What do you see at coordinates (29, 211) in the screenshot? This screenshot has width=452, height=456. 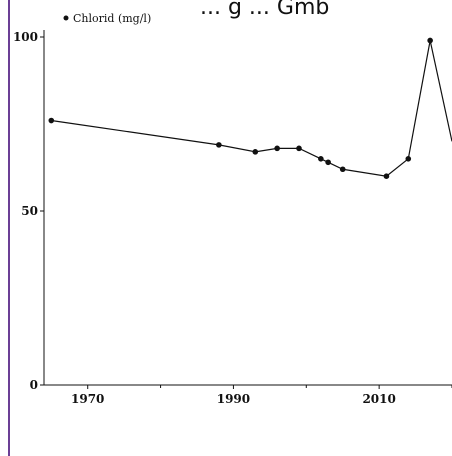 I see `y-tick-label: 50` at bounding box center [29, 211].